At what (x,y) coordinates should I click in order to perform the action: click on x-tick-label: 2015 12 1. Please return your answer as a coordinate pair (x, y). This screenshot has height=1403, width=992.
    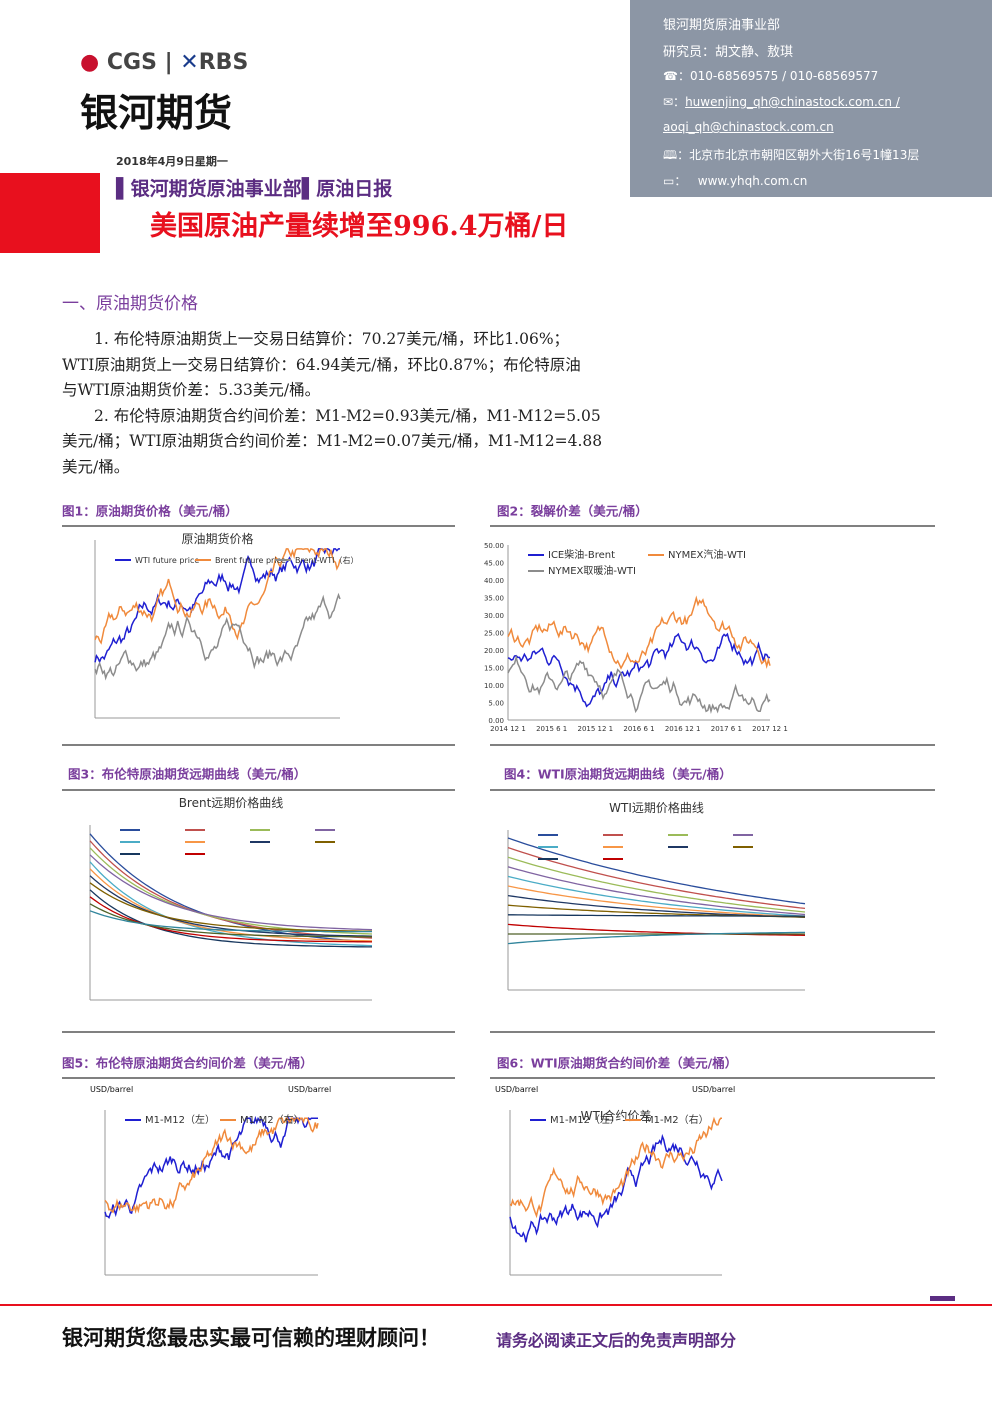
    Looking at the image, I should click on (596, 729).